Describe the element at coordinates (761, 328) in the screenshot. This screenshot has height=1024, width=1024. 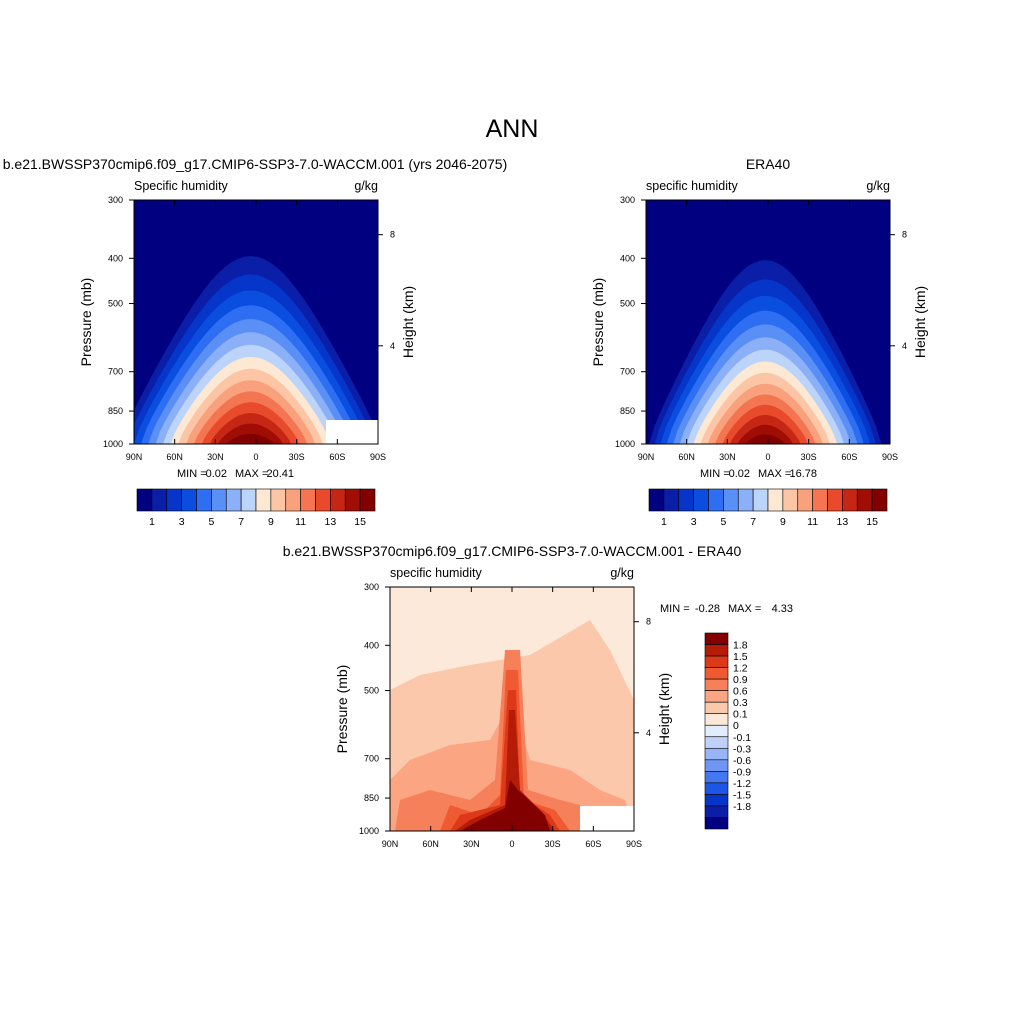
I see `panel-obs-ticks: 90N 60N 30N 0 30S 60S 90S 300 400 500 700 850 1000 8 4` at that location.